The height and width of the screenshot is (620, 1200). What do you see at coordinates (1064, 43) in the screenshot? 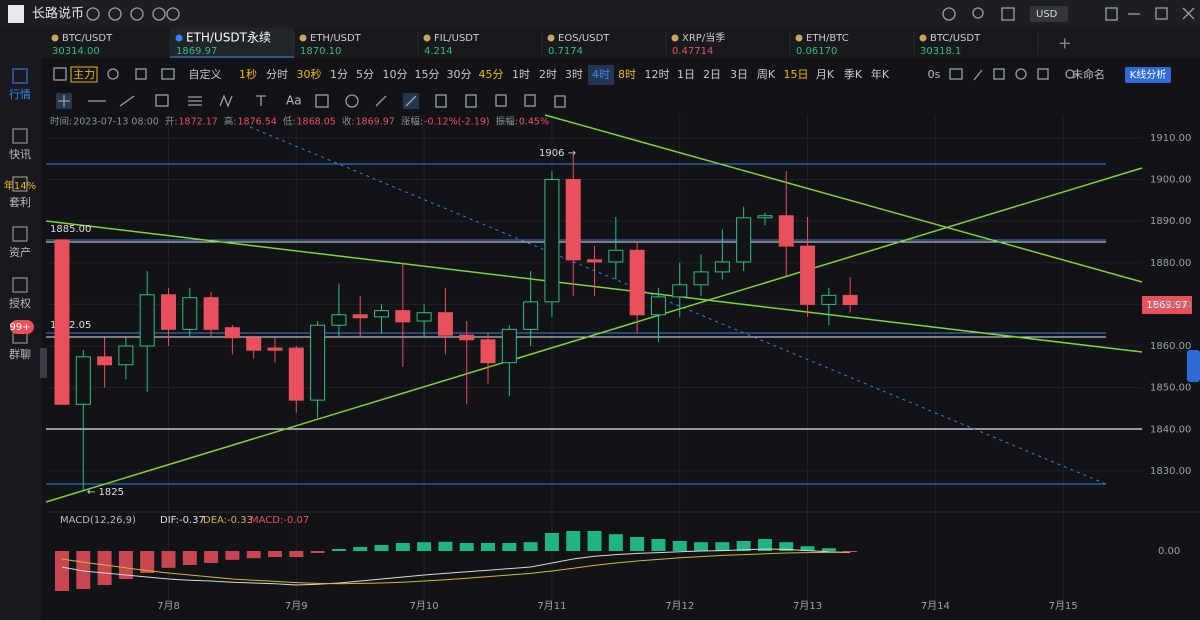
I see `add-tab: +` at bounding box center [1064, 43].